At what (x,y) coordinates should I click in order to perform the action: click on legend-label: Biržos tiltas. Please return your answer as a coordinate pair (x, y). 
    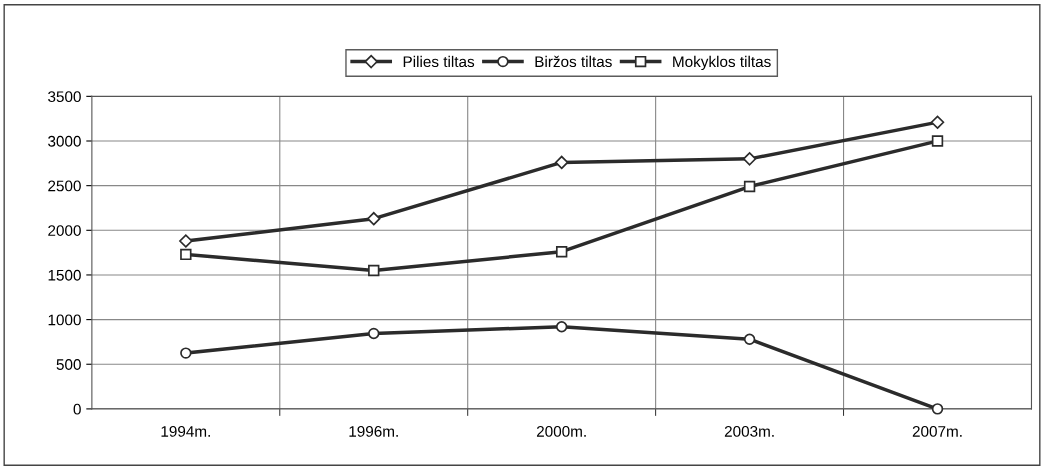
    Looking at the image, I should click on (573, 61).